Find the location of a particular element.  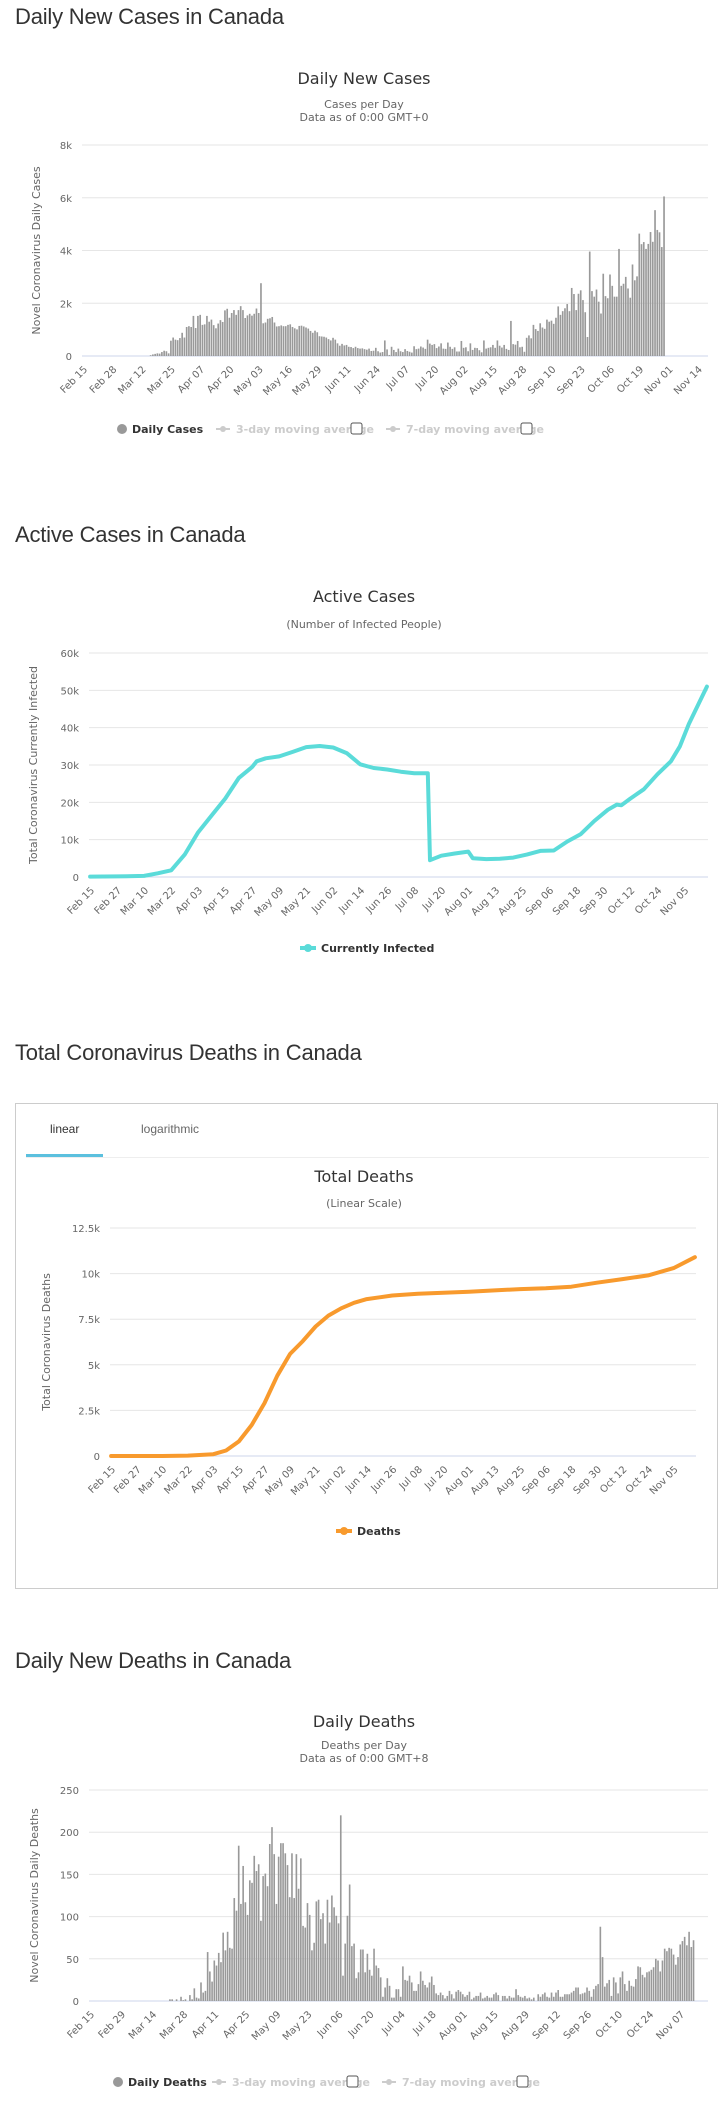

x-tick-label: Oct 24 is located at coordinates (640, 2024).